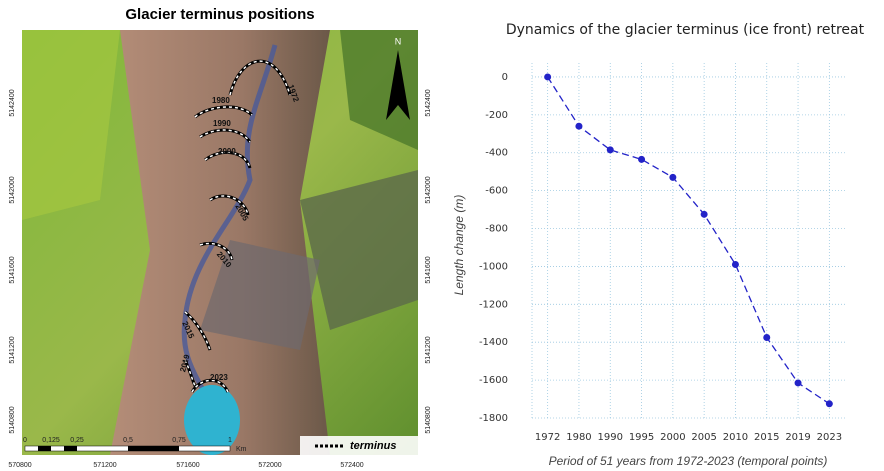 This screenshot has width=884, height=471. Describe the element at coordinates (219, 377) in the screenshot. I see `year-label: 2023` at that location.